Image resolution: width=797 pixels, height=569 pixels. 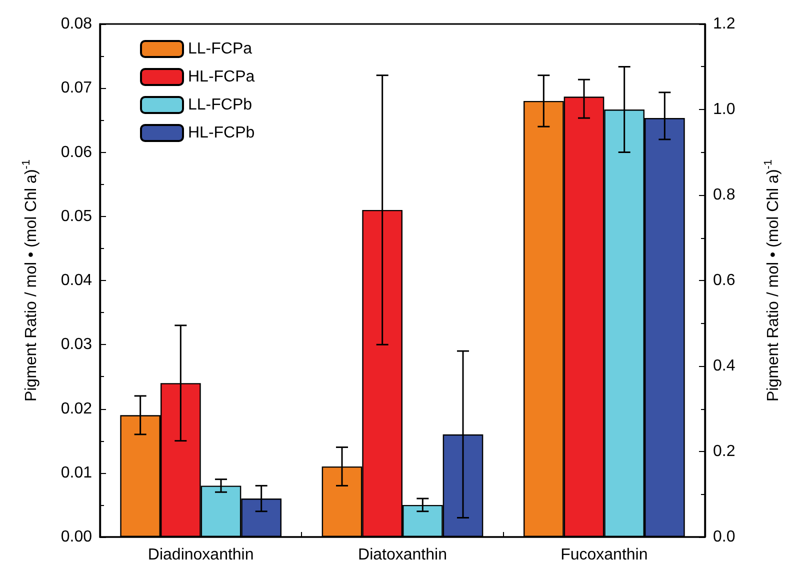 What do you see at coordinates (724, 195) in the screenshot?
I see `y2-tick-label: 0.8` at bounding box center [724, 195].